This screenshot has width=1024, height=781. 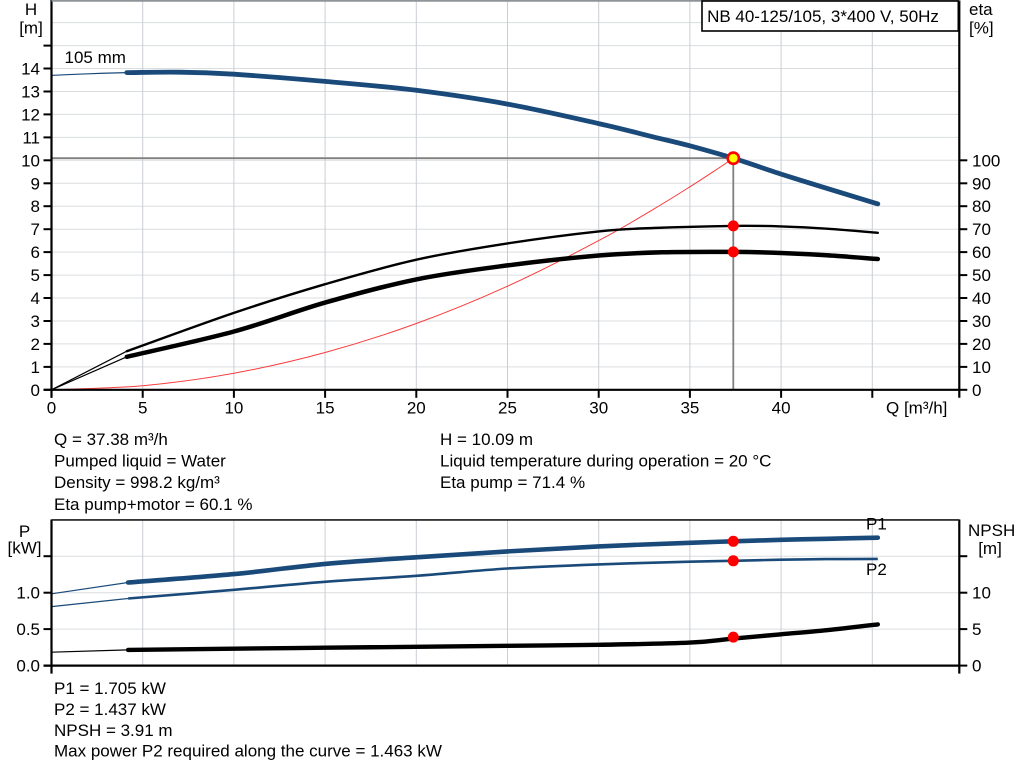 I want to click on svg-text: 8, so click(x=35, y=206).